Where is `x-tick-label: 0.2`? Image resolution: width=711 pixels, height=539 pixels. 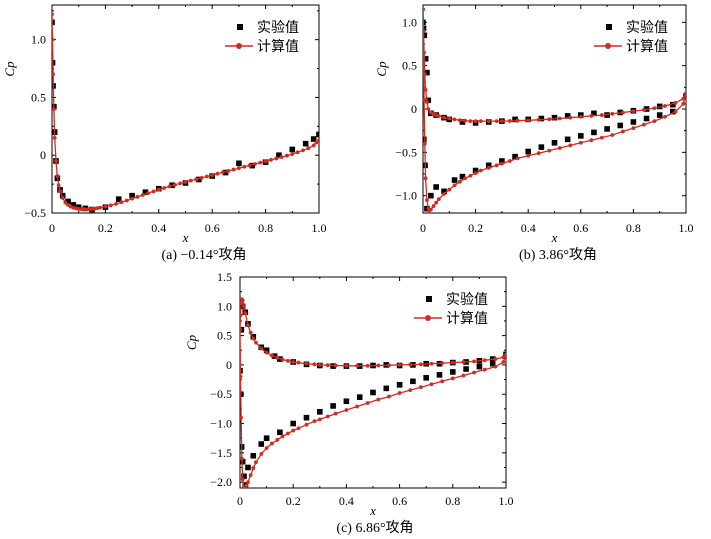 x-tick-label: 0.2 is located at coordinates (105, 228).